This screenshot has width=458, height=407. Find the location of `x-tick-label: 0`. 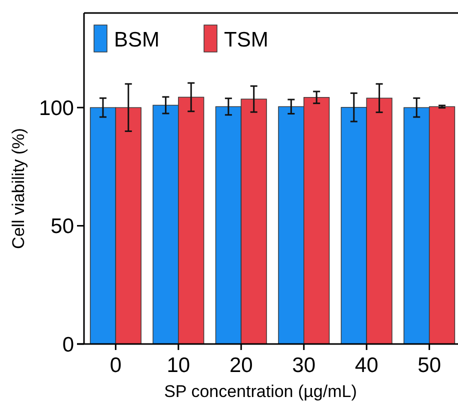

x-tick-label: 0 is located at coordinates (116, 365).